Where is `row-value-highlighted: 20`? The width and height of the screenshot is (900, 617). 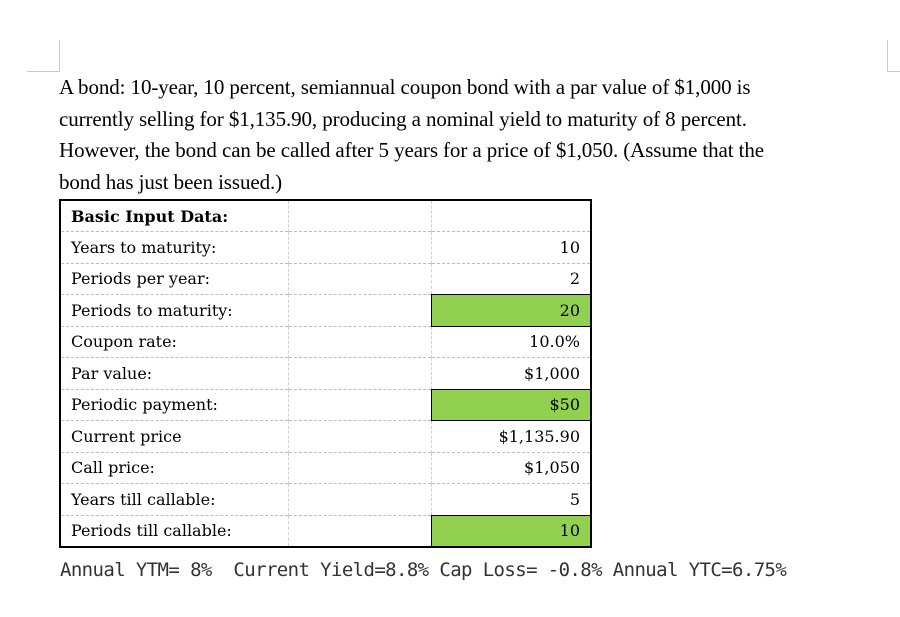
row-value-highlighted: 20 is located at coordinates (511, 310).